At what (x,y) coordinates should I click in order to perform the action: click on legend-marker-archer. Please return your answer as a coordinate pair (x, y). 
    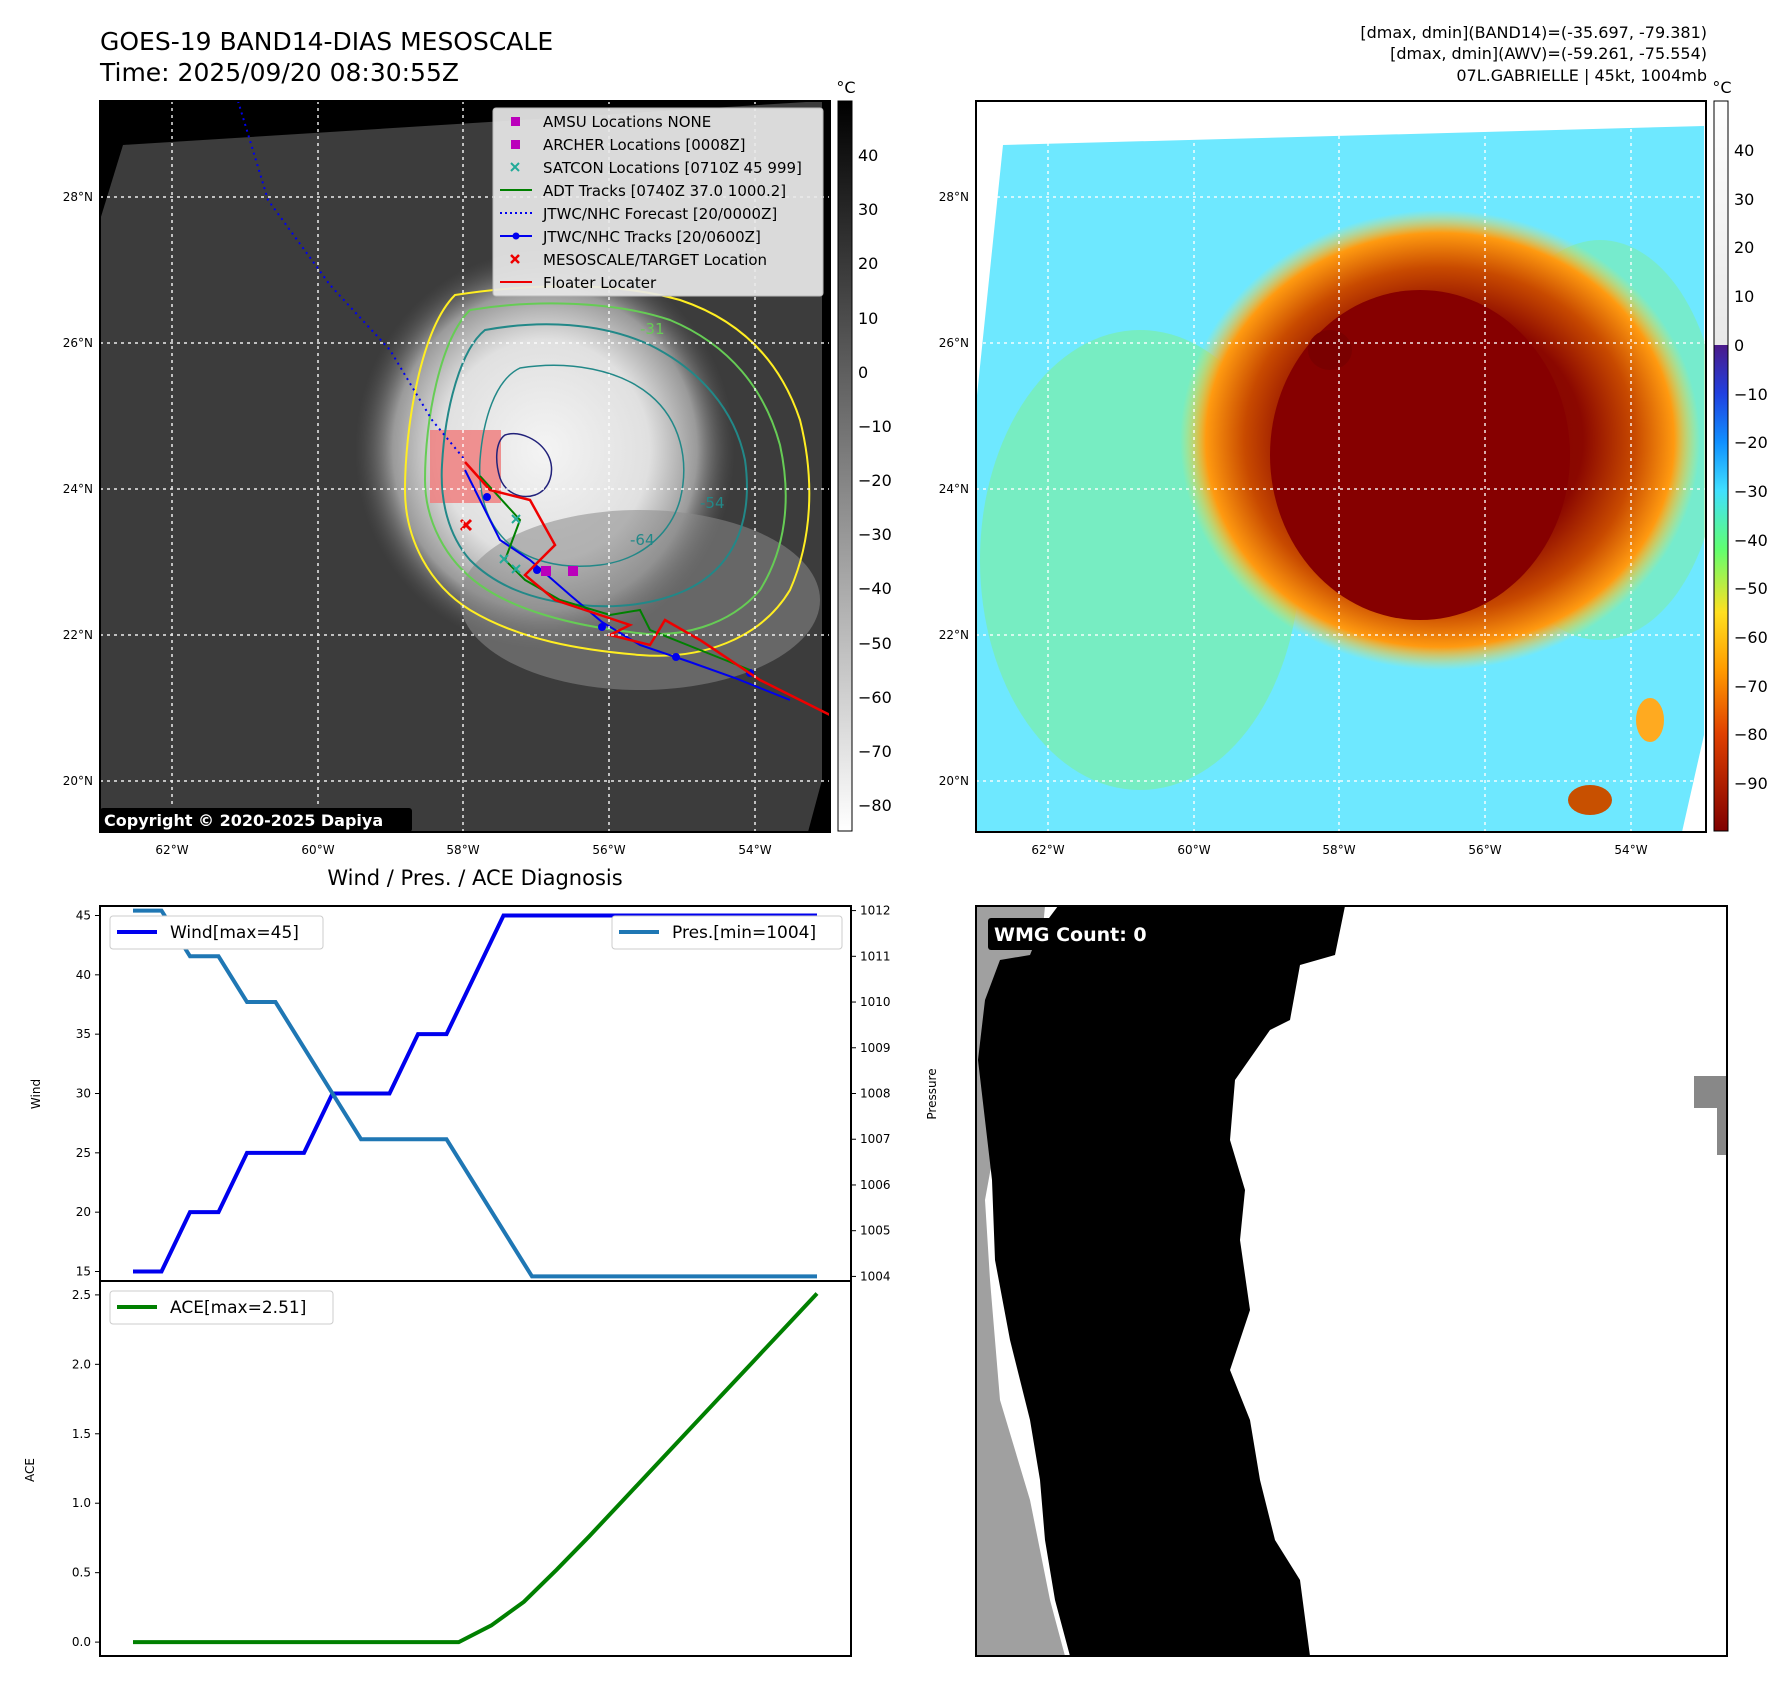
    Looking at the image, I should click on (515, 144).